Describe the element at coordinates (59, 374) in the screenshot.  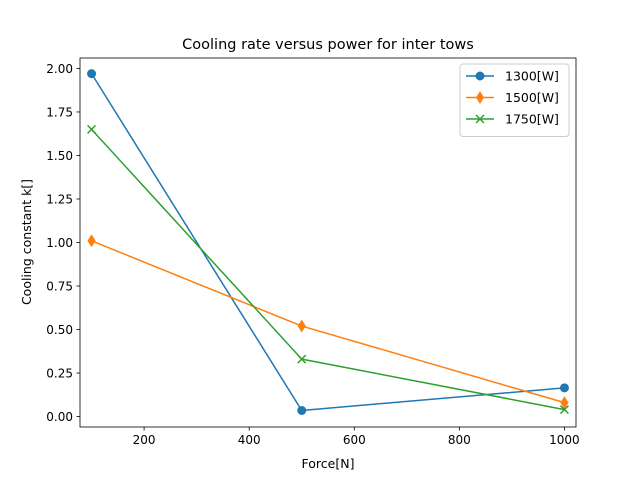
I see `y-tick-label: 0.25` at that location.